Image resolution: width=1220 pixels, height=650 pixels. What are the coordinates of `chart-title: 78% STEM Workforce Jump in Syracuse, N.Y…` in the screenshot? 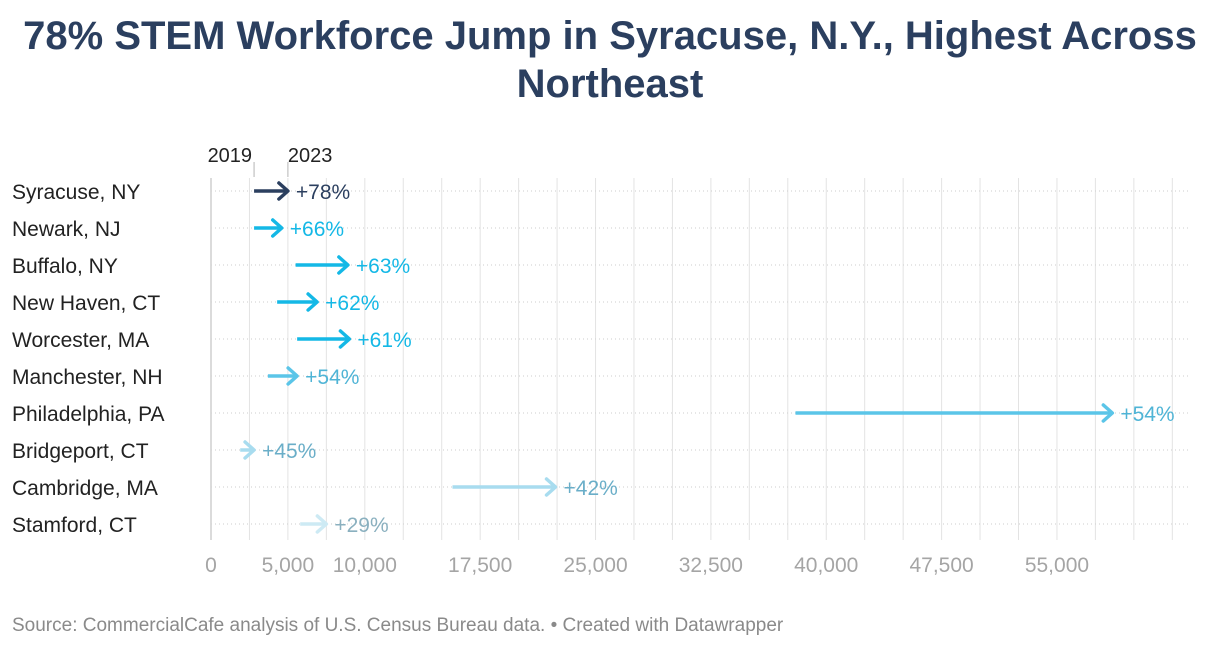 It's located at (610, 60).